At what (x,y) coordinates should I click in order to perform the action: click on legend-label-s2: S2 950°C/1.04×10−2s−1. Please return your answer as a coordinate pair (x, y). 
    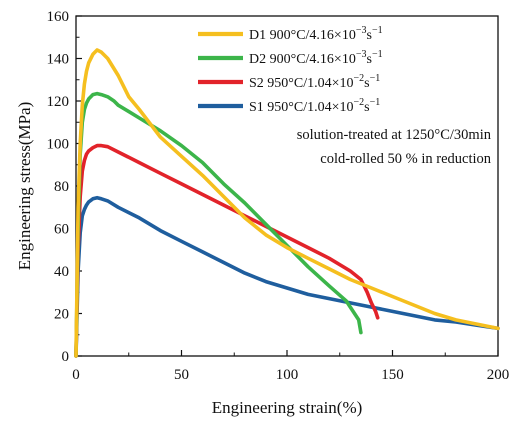
    Looking at the image, I should click on (314, 82).